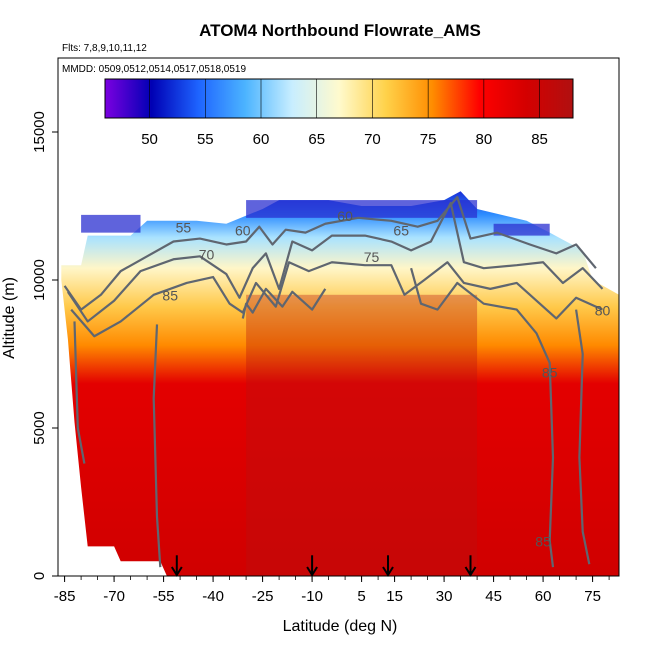 Image resolution: width=650 pixels, height=650 pixels. Describe the element at coordinates (484, 139) in the screenshot. I see `colorbar-tick-label: 80` at that location.